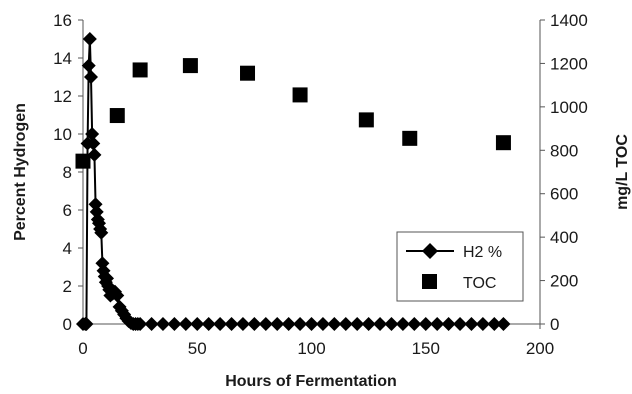 The width and height of the screenshot is (632, 394). What do you see at coordinates (429, 281) in the screenshot?
I see `legend-toc-marker` at bounding box center [429, 281].